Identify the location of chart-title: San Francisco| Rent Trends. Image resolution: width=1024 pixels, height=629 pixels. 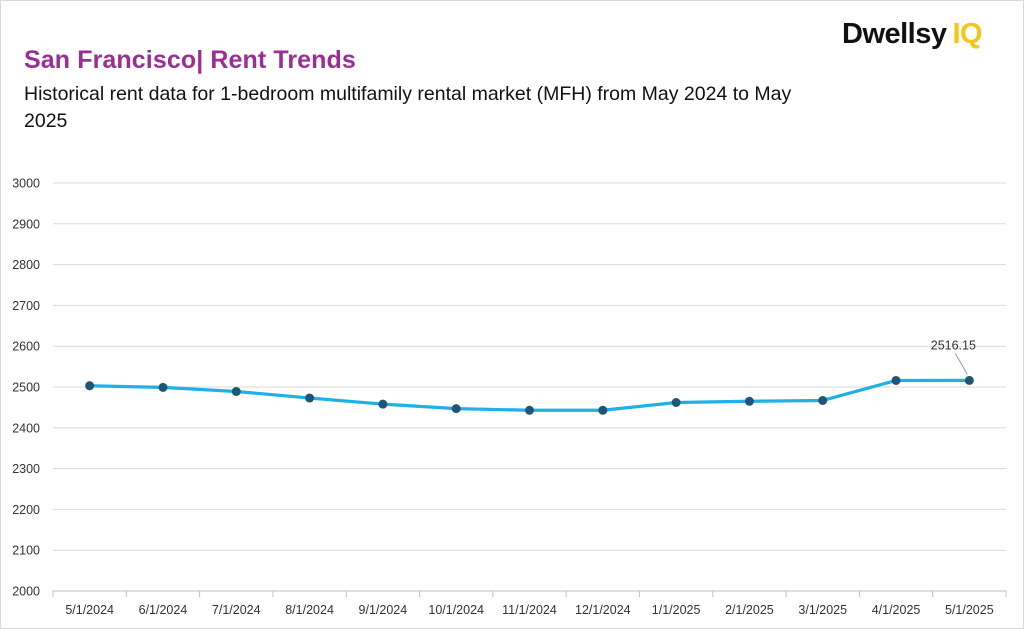
(190, 60).